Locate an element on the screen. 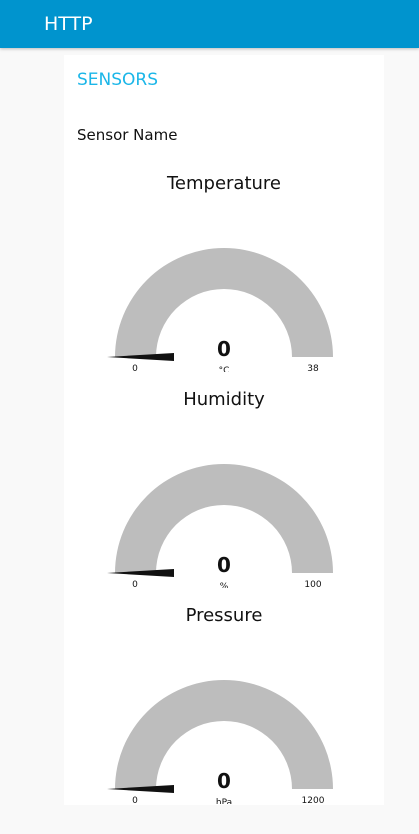 This screenshot has height=834, width=419. gauge-graphic: 0 % 0 100 is located at coordinates (220, 526).